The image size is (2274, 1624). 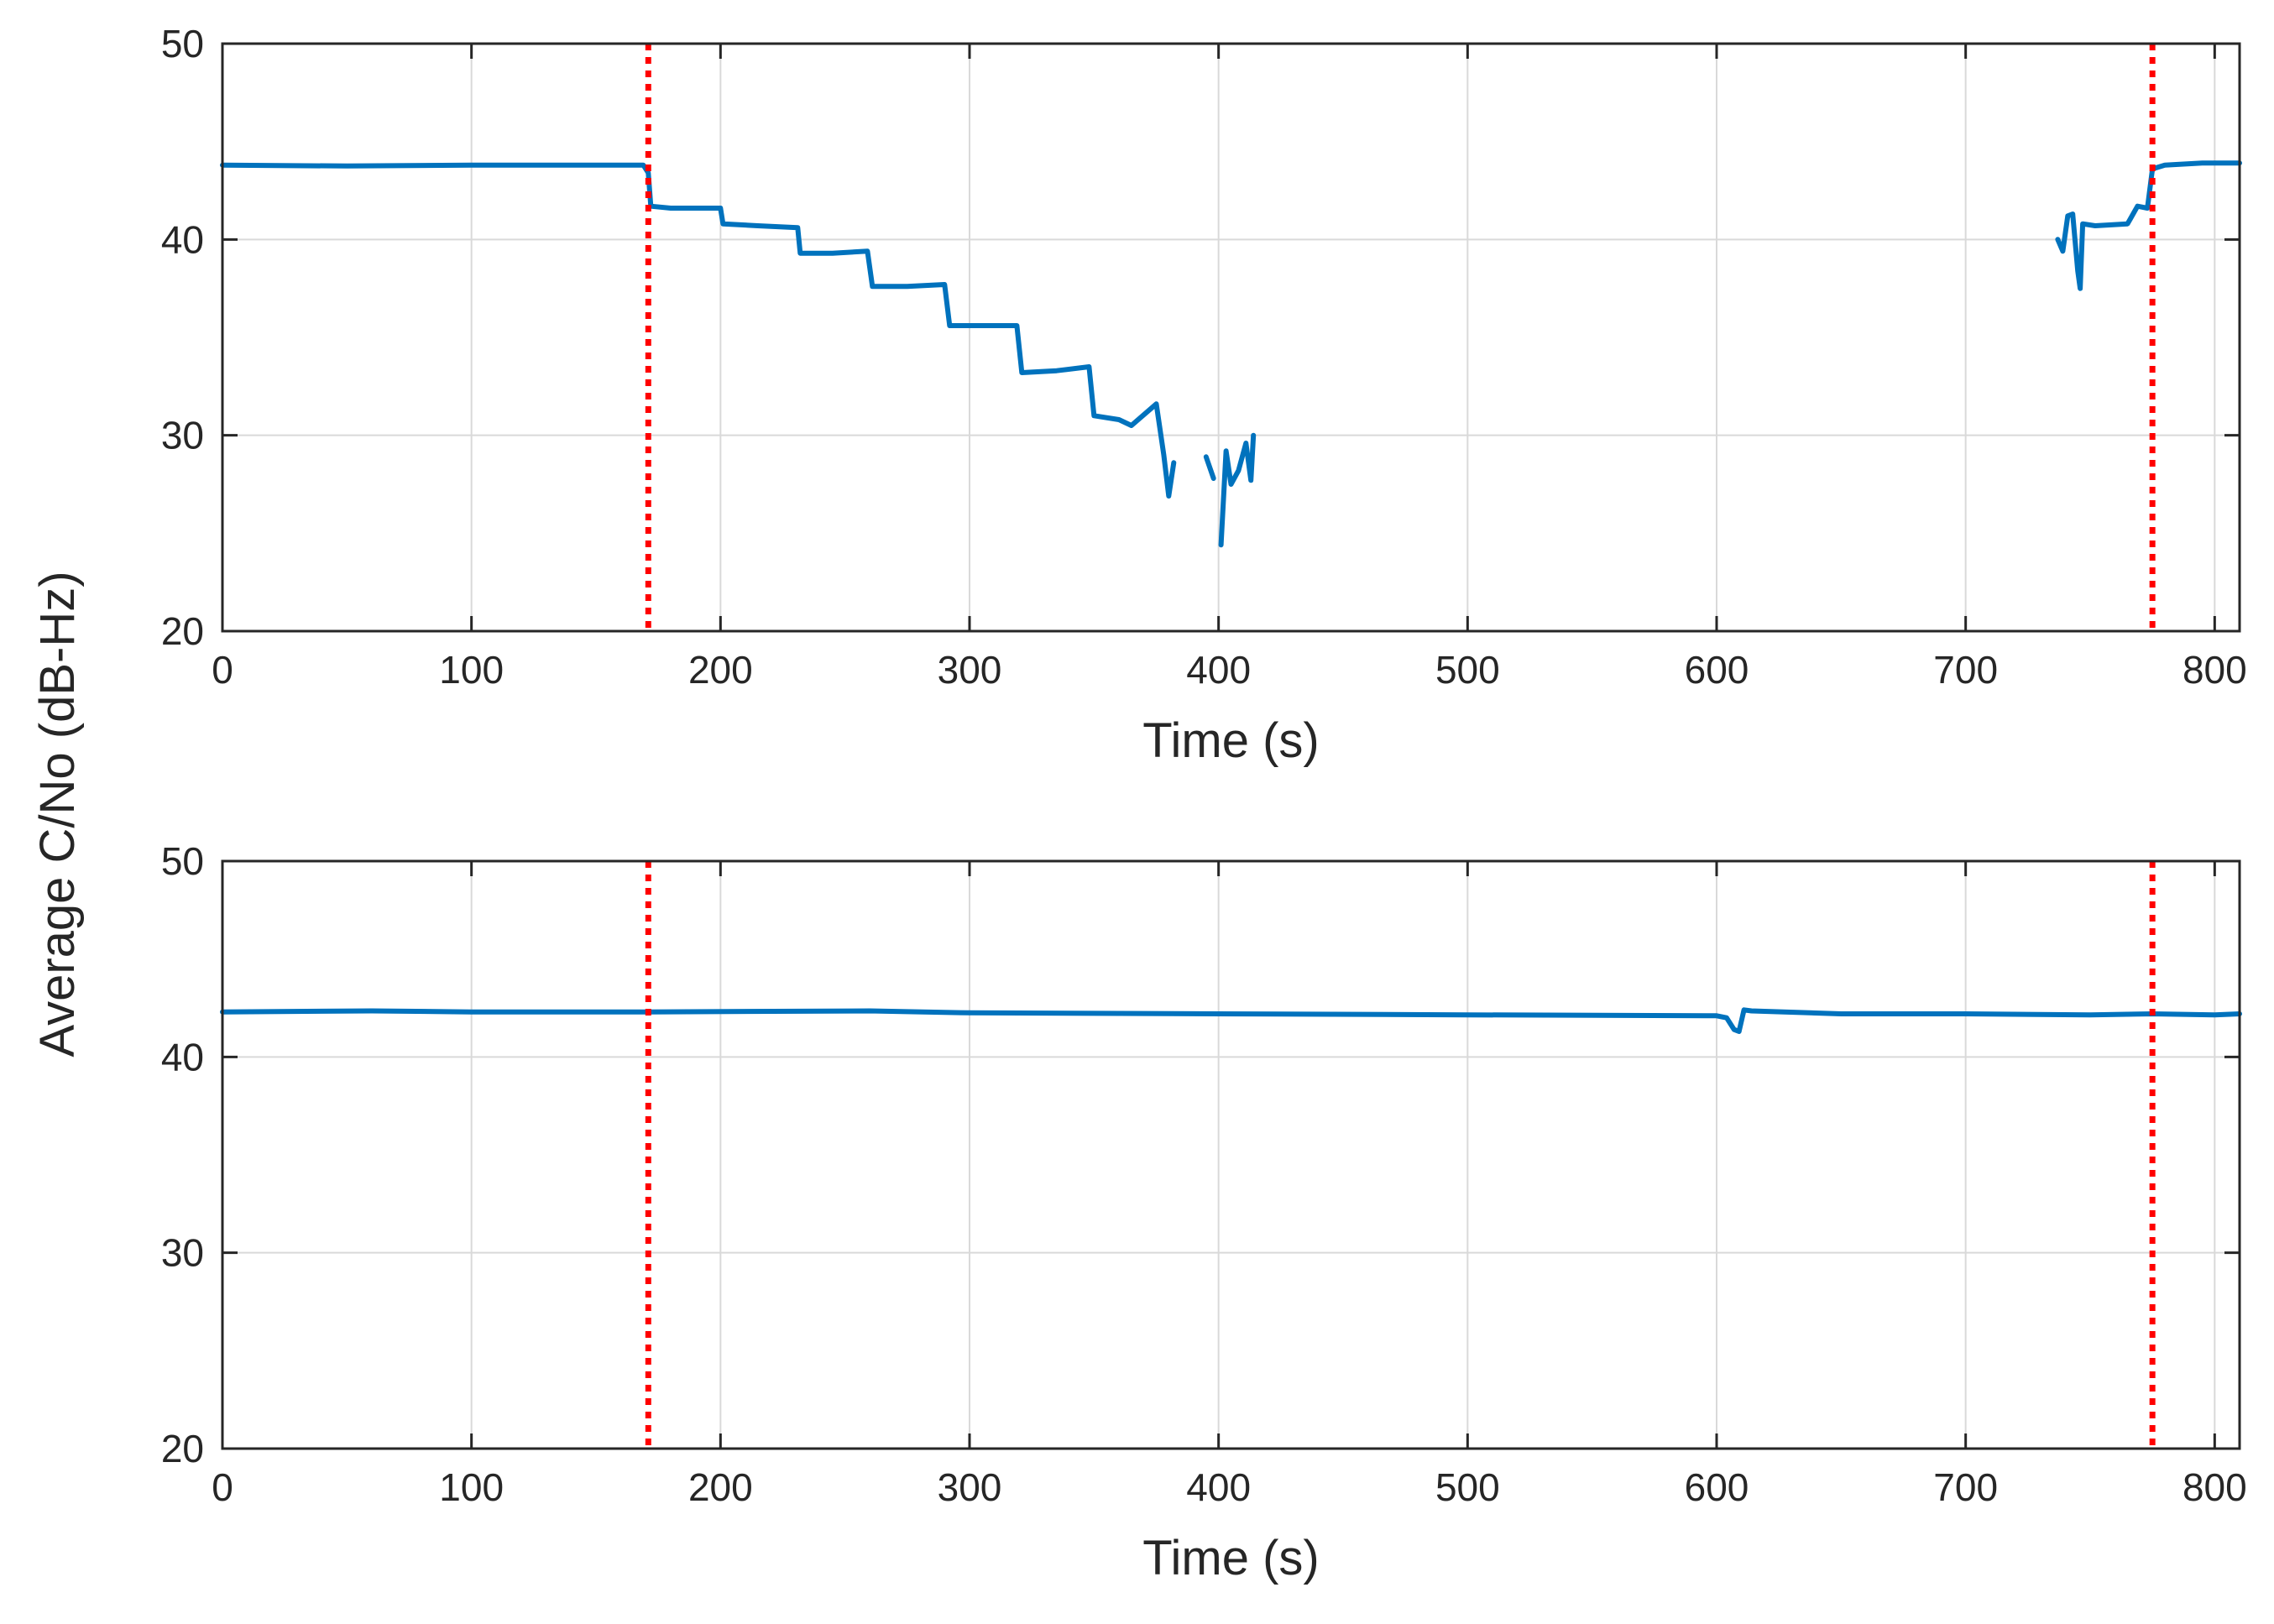 What do you see at coordinates (471, 1487) in the screenshot?
I see `bottom-x-tick-label: 100` at bounding box center [471, 1487].